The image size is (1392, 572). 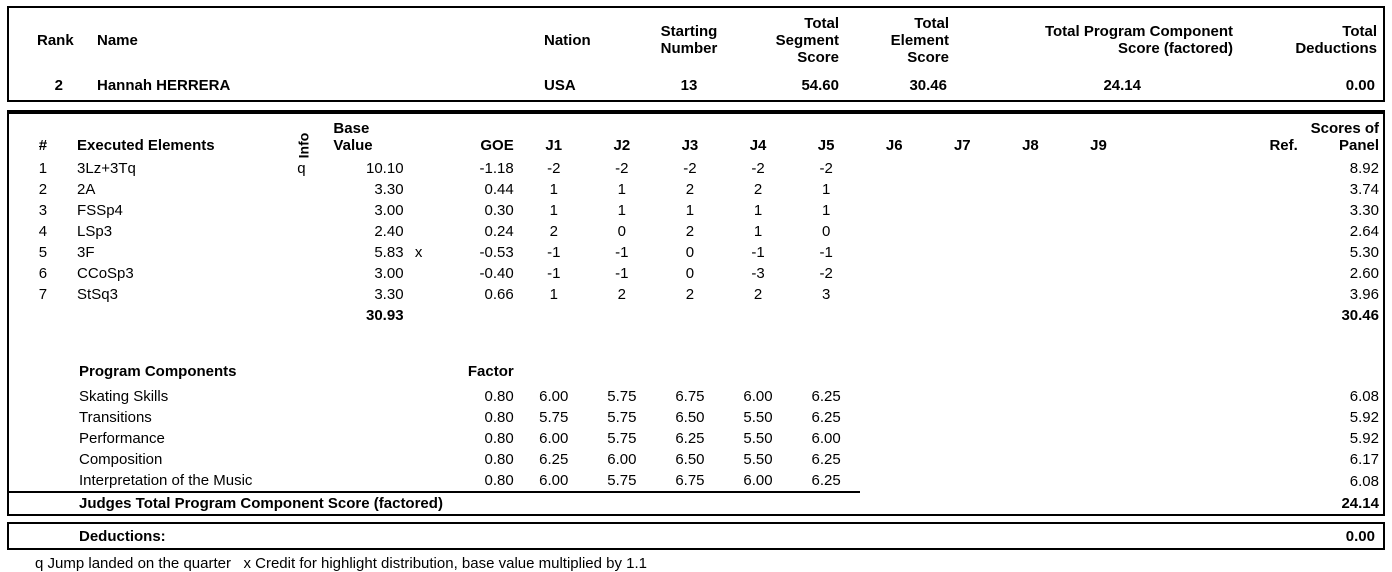 What do you see at coordinates (105, 273) in the screenshot?
I see `element-name: CCoSp3` at bounding box center [105, 273].